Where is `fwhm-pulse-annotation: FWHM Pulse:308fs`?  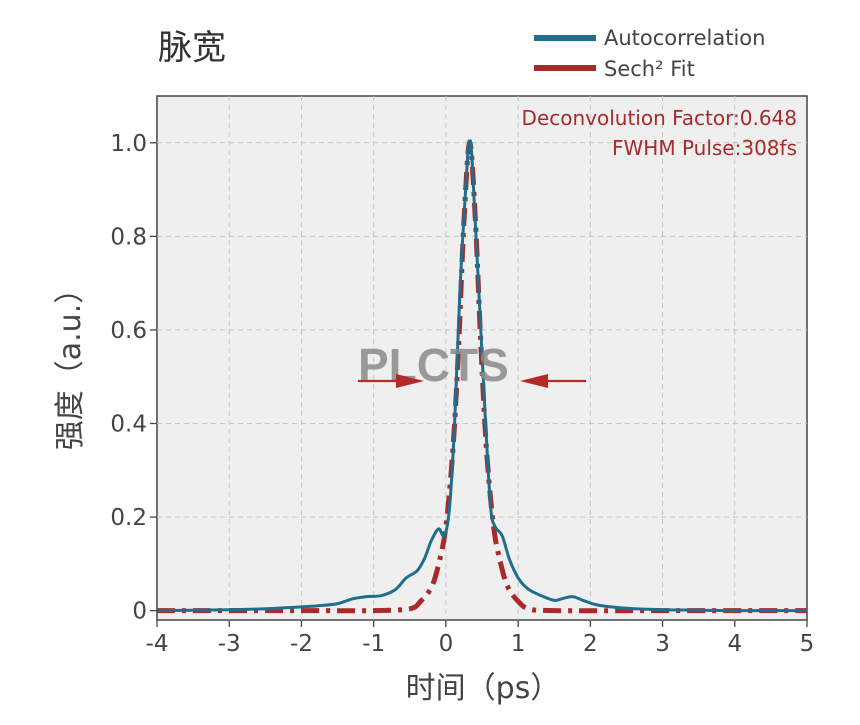
fwhm-pulse-annotation: FWHM Pulse:308fs is located at coordinates (704, 148).